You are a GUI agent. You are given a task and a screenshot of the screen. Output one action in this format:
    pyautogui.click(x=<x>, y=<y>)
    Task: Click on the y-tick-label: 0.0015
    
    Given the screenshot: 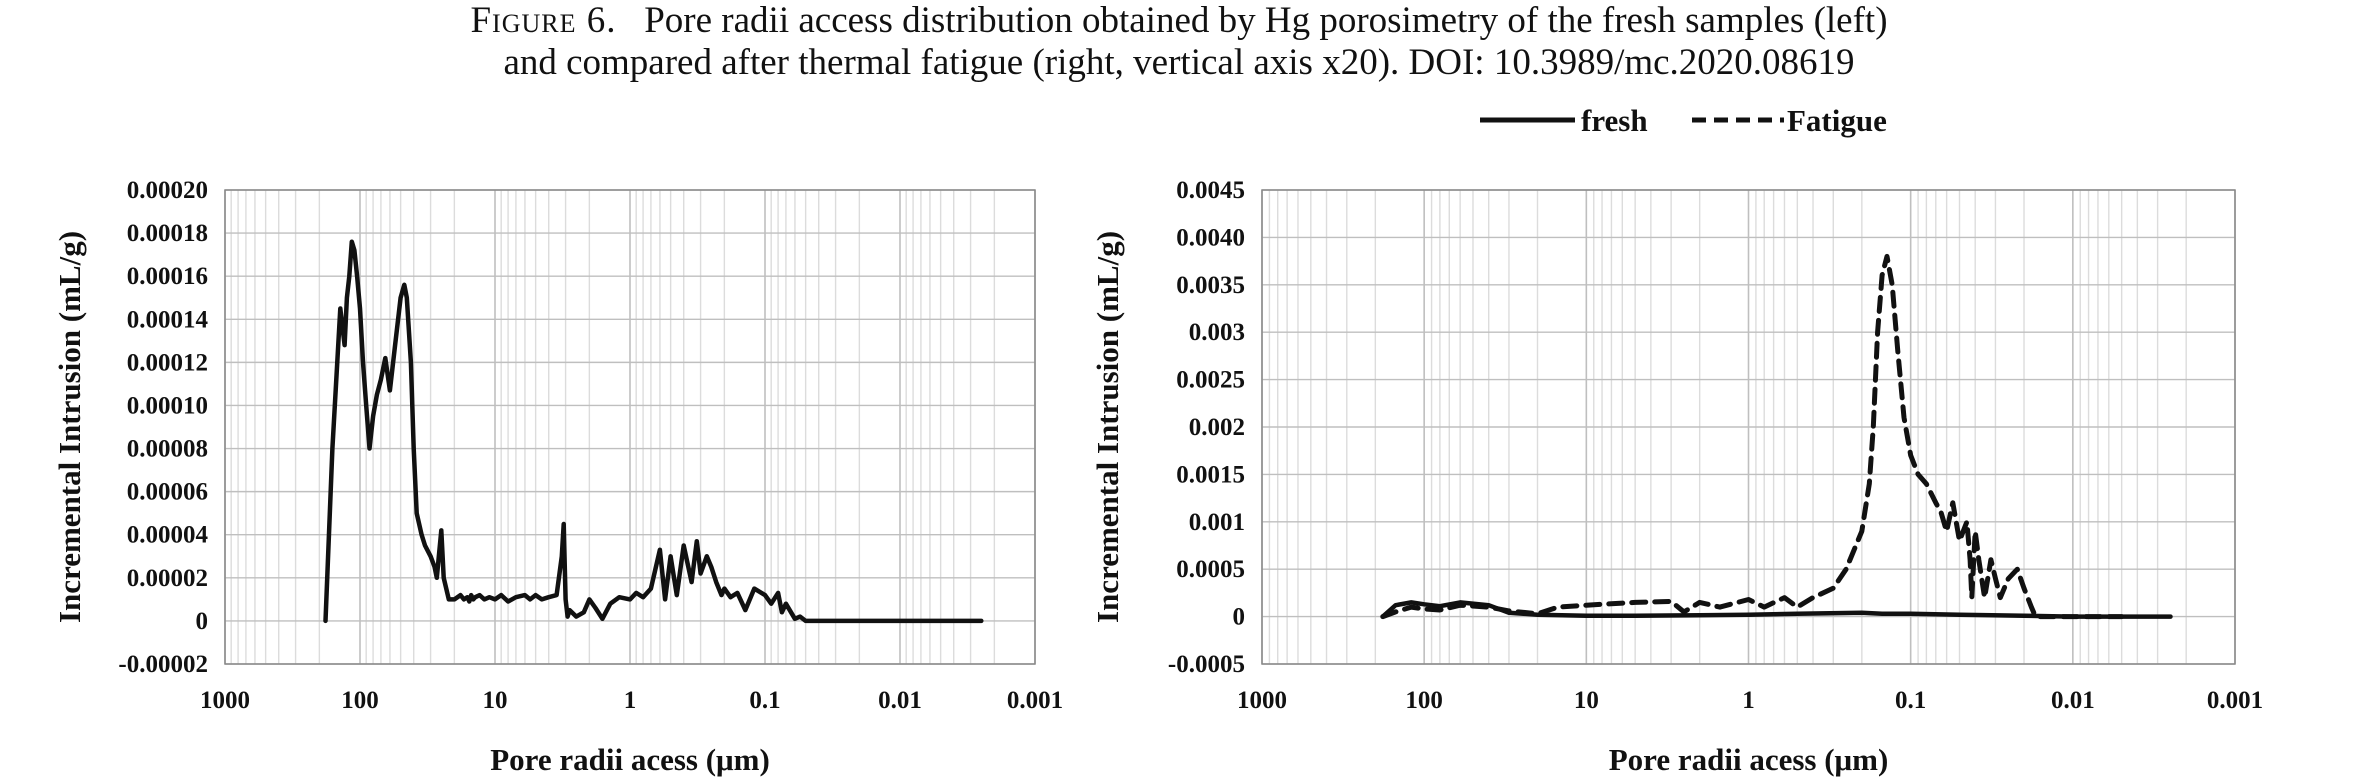 What is the action you would take?
    pyautogui.click(x=1210, y=474)
    